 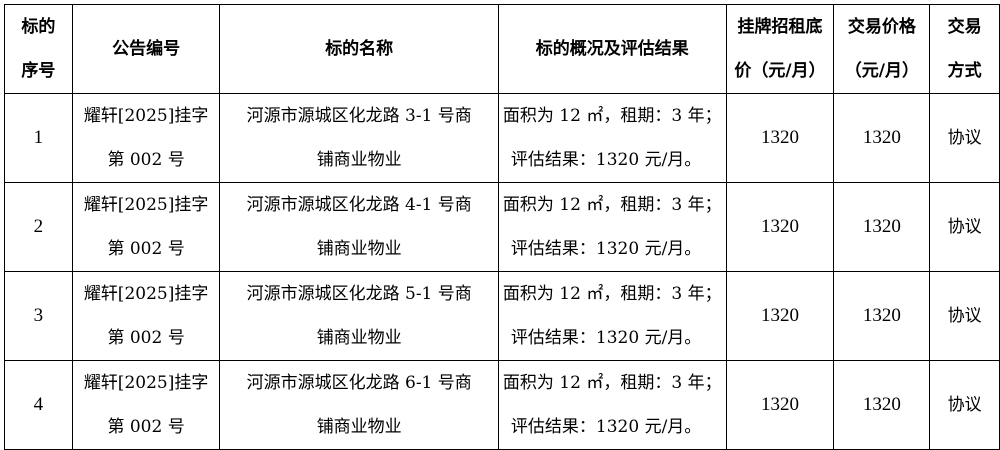 I want to click on cell-name-line: 河源市源城区化龙路 5-1 号商, so click(x=359, y=294).